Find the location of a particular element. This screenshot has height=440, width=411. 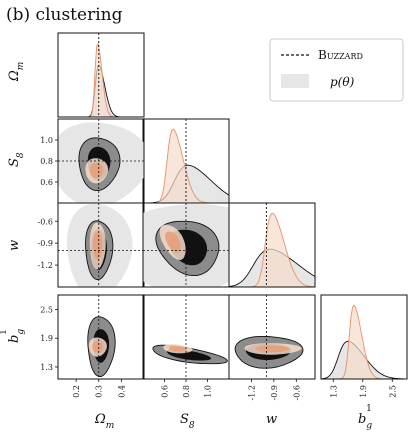

panel-Om-b1g is located at coordinates (101, 337).